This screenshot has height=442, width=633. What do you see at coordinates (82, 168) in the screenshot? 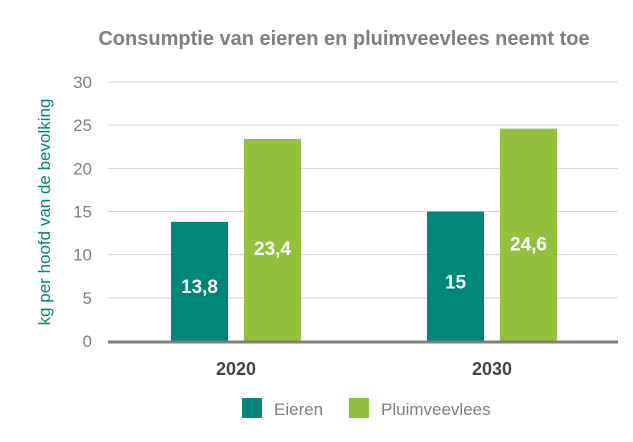
I see `y-tick-label: 20` at bounding box center [82, 168].